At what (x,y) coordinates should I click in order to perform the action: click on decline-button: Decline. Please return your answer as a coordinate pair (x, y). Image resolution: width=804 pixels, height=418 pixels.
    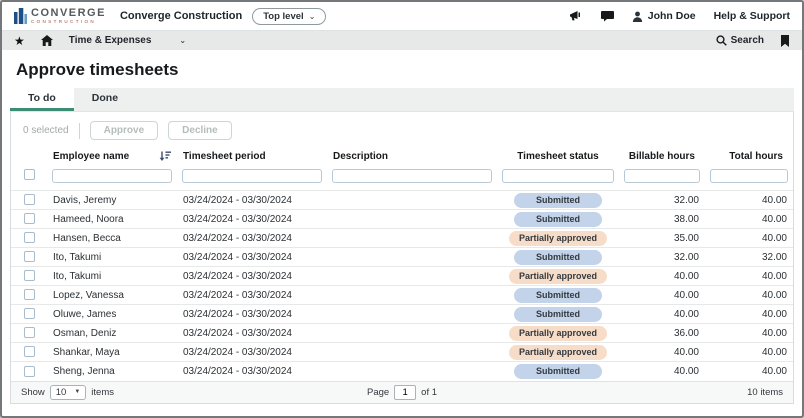
    Looking at the image, I should click on (200, 130).